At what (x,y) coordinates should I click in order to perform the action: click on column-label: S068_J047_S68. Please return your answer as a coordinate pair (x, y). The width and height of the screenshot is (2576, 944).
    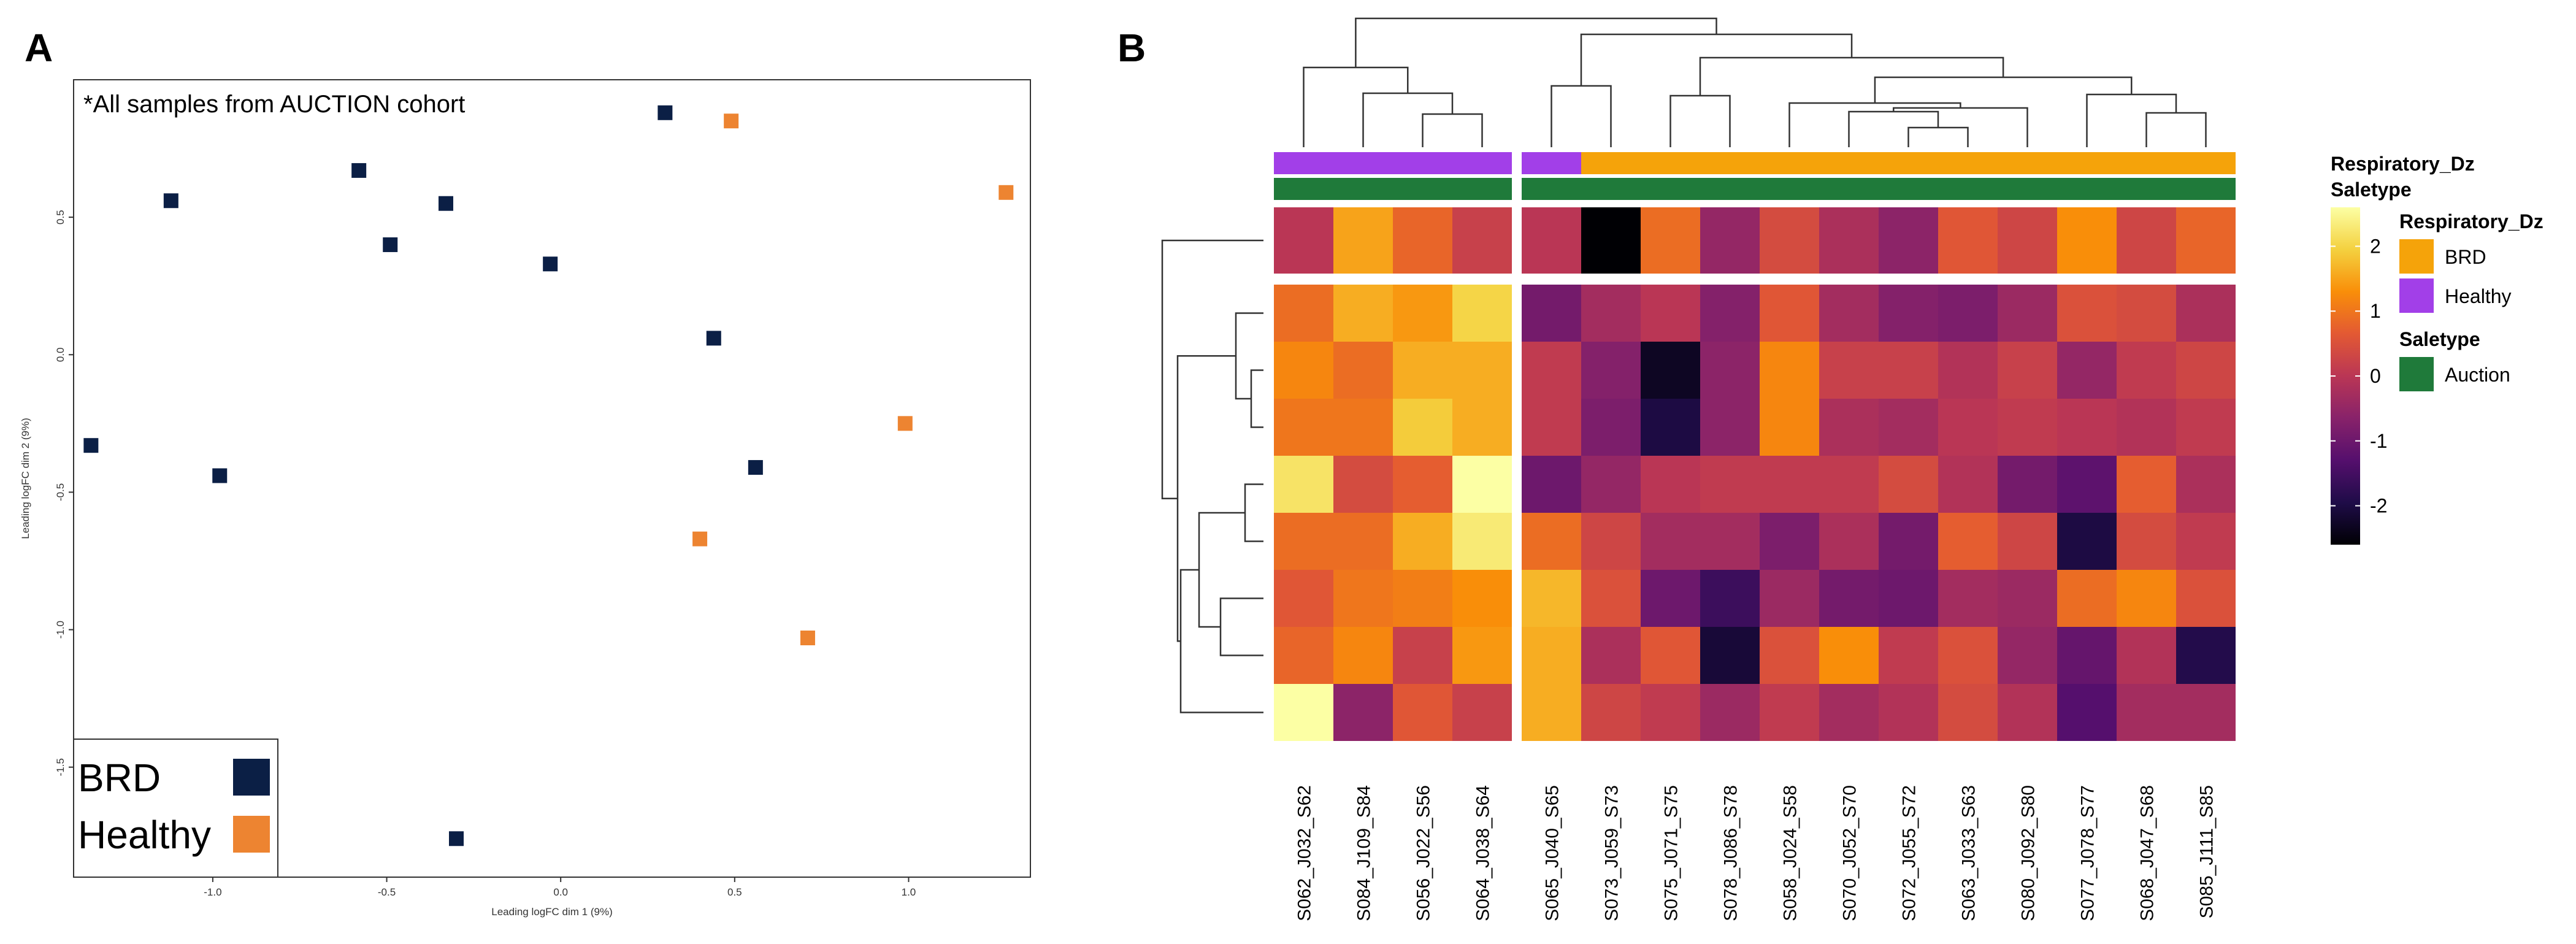
    Looking at the image, I should click on (2147, 853).